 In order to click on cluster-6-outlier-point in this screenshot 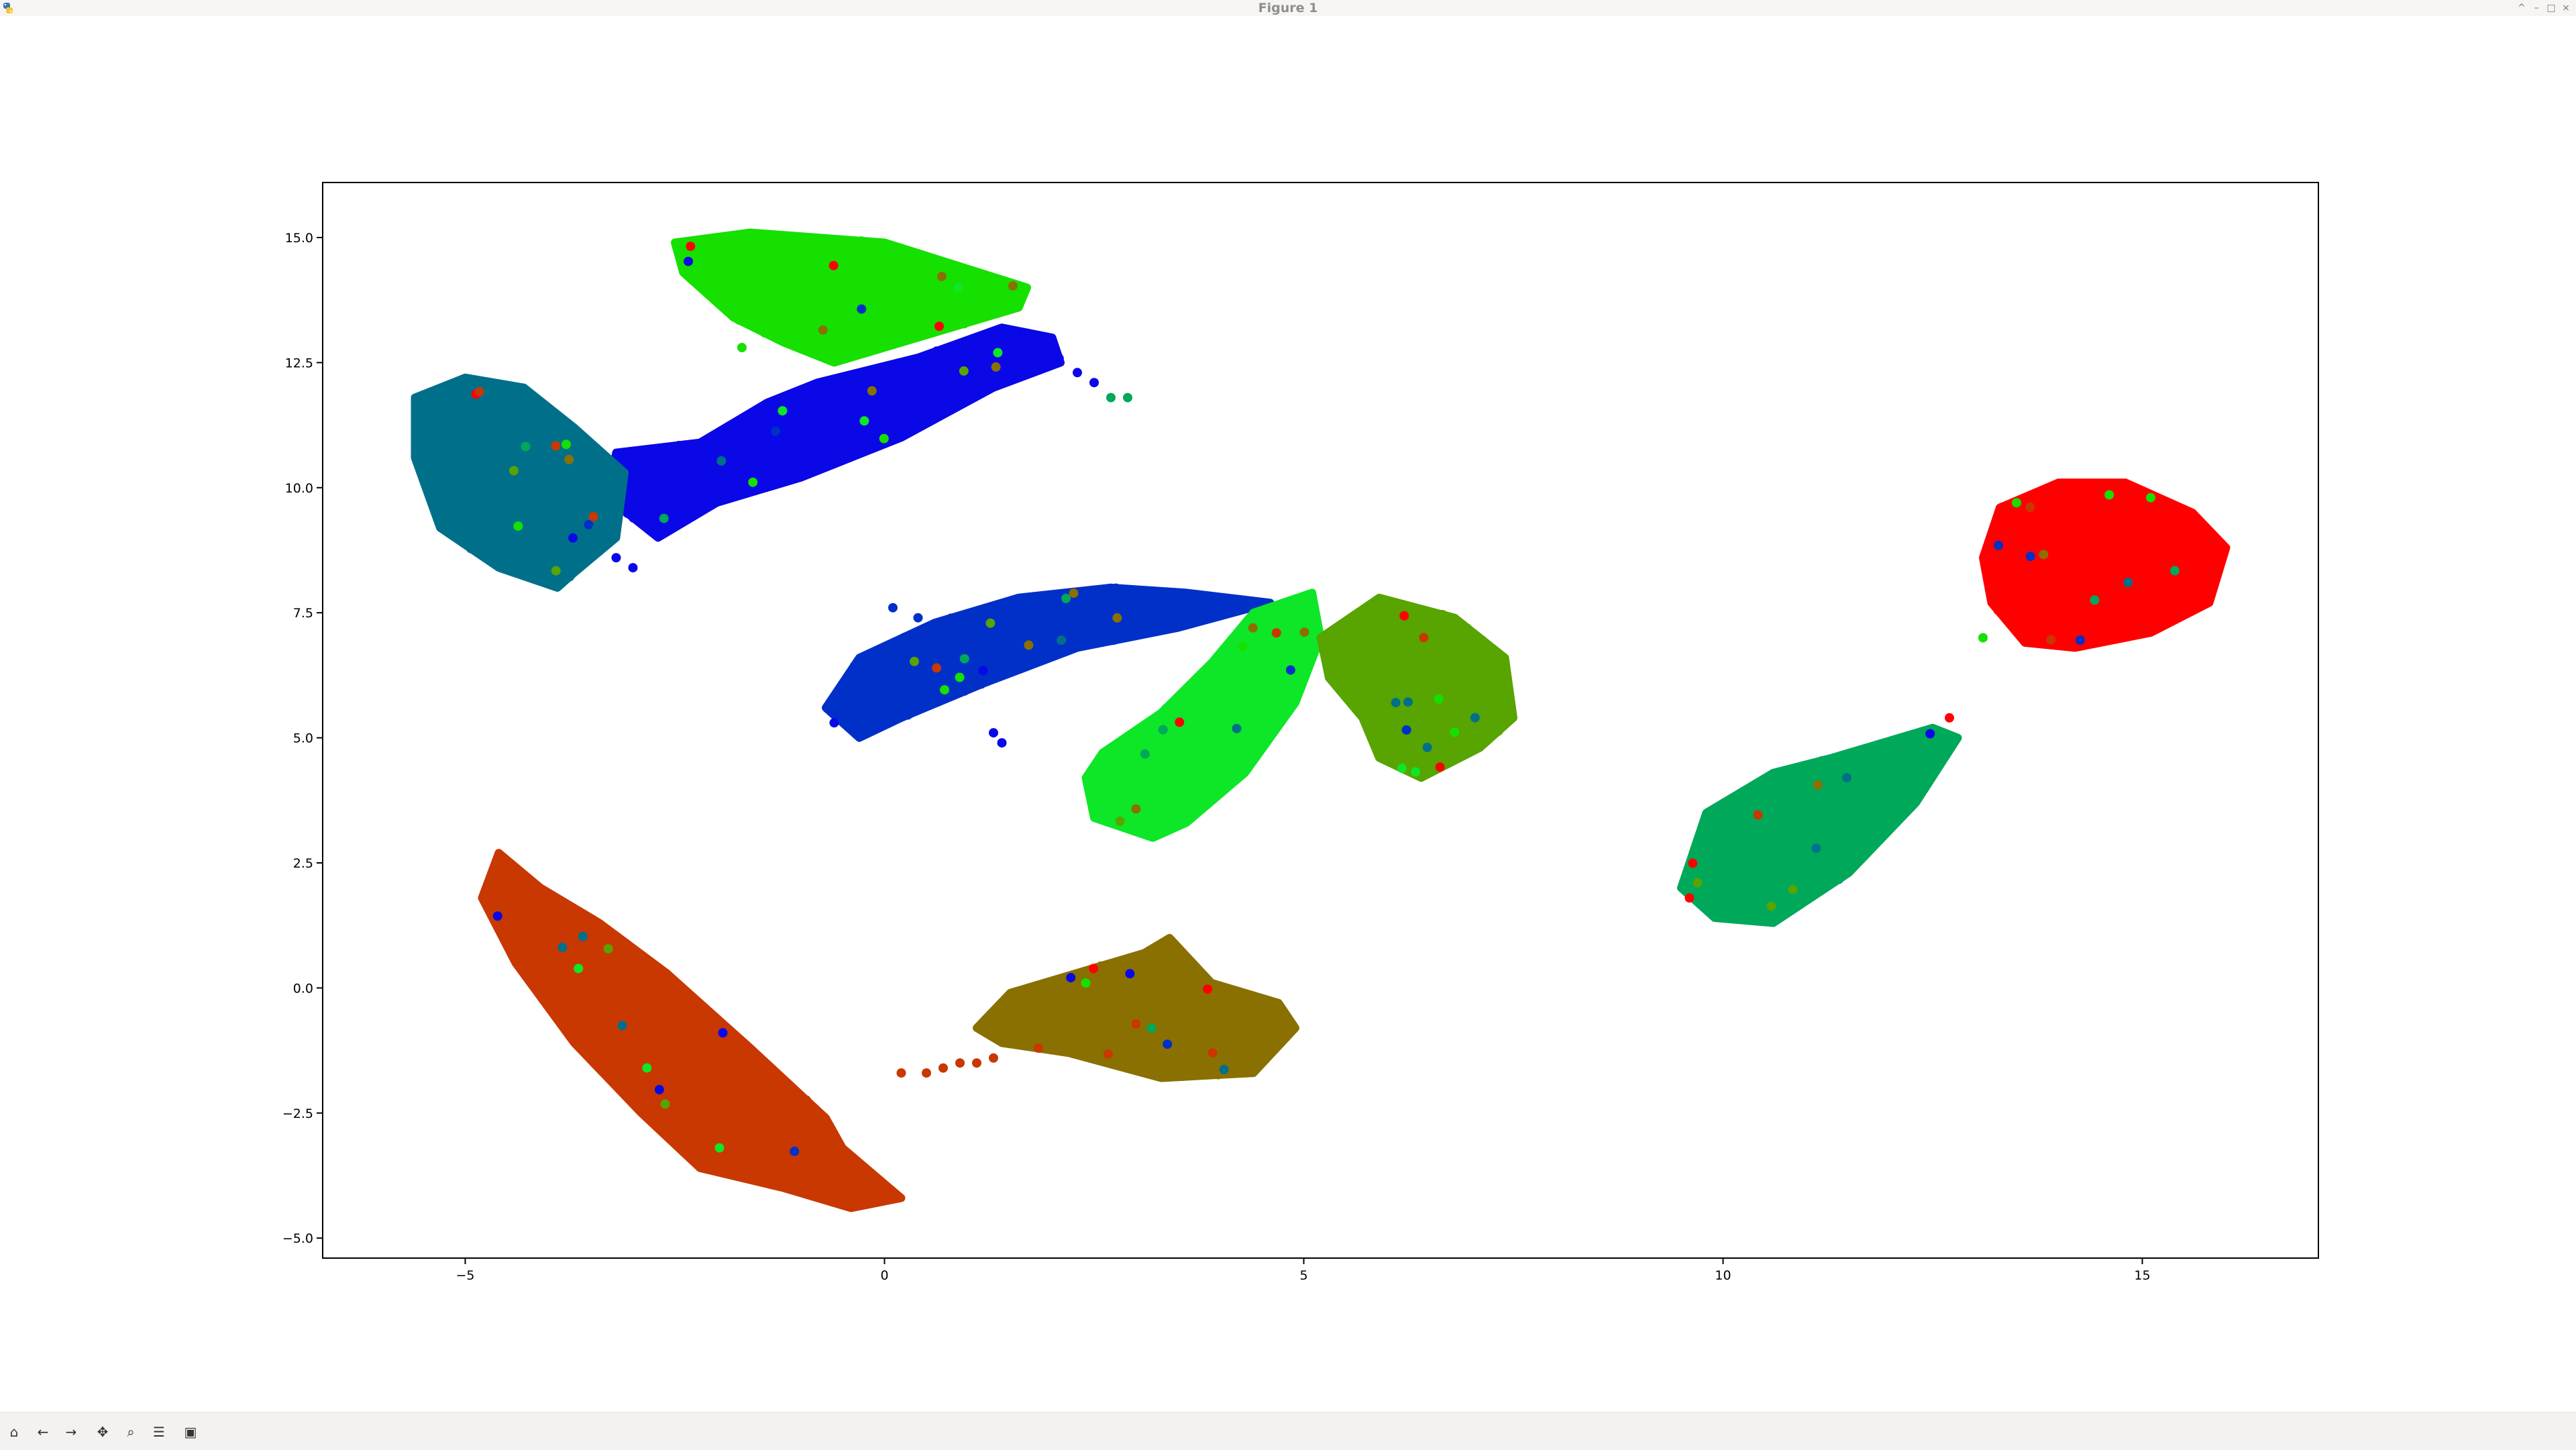, I will do `click(1440, 767)`.